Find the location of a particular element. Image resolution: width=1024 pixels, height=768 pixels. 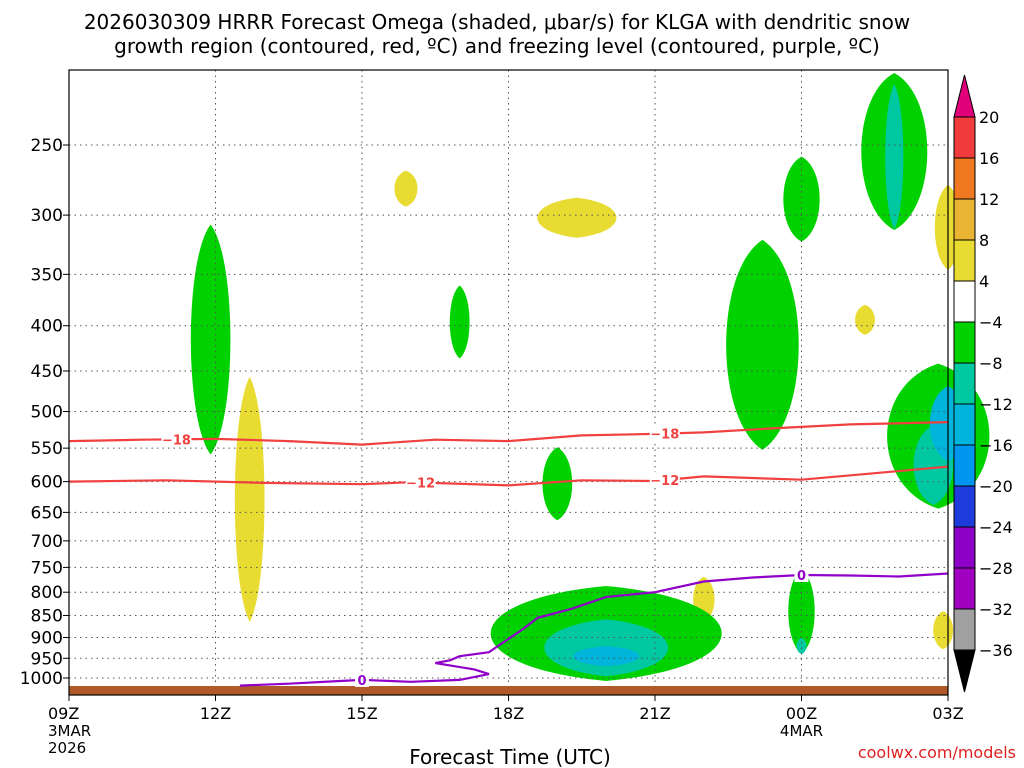

colorbar-label-13: −36 is located at coordinates (996, 650).